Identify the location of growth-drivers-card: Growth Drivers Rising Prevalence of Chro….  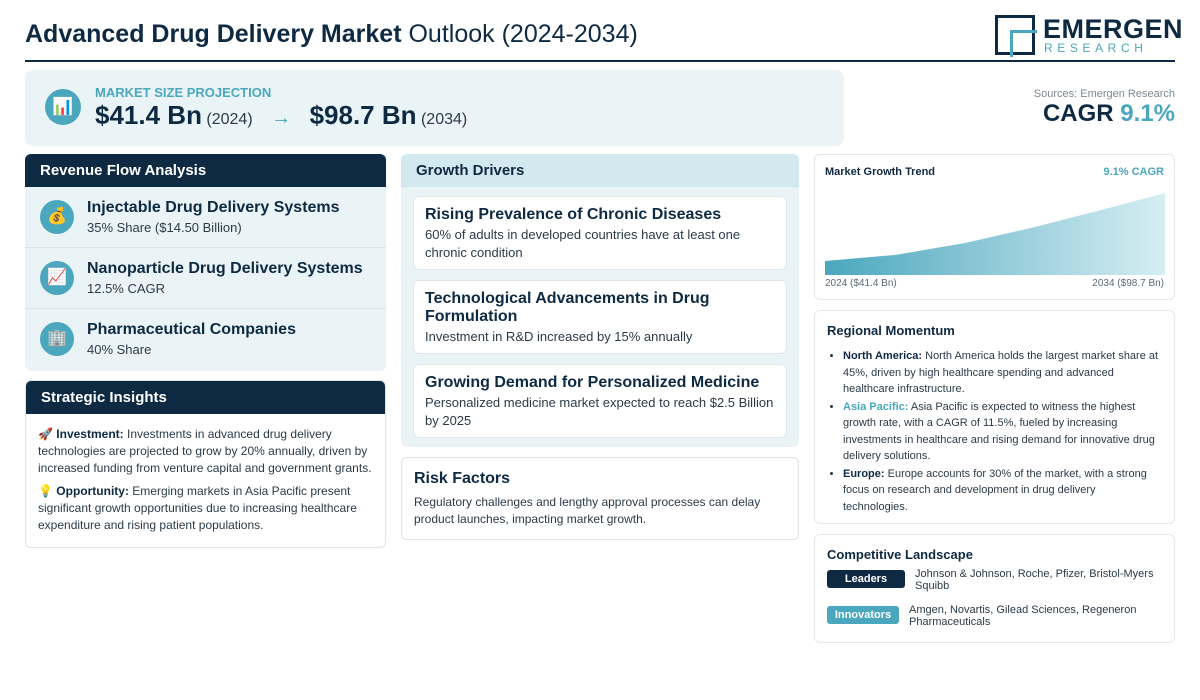
(600, 300).